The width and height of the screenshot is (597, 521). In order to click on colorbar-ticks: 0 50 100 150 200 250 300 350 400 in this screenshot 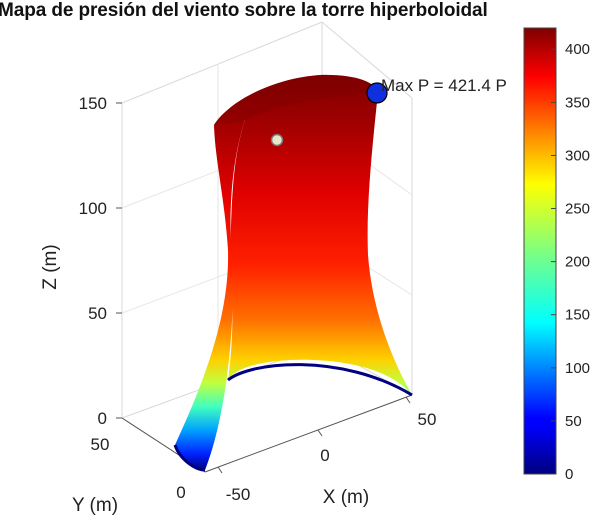, I will do `click(570, 262)`.